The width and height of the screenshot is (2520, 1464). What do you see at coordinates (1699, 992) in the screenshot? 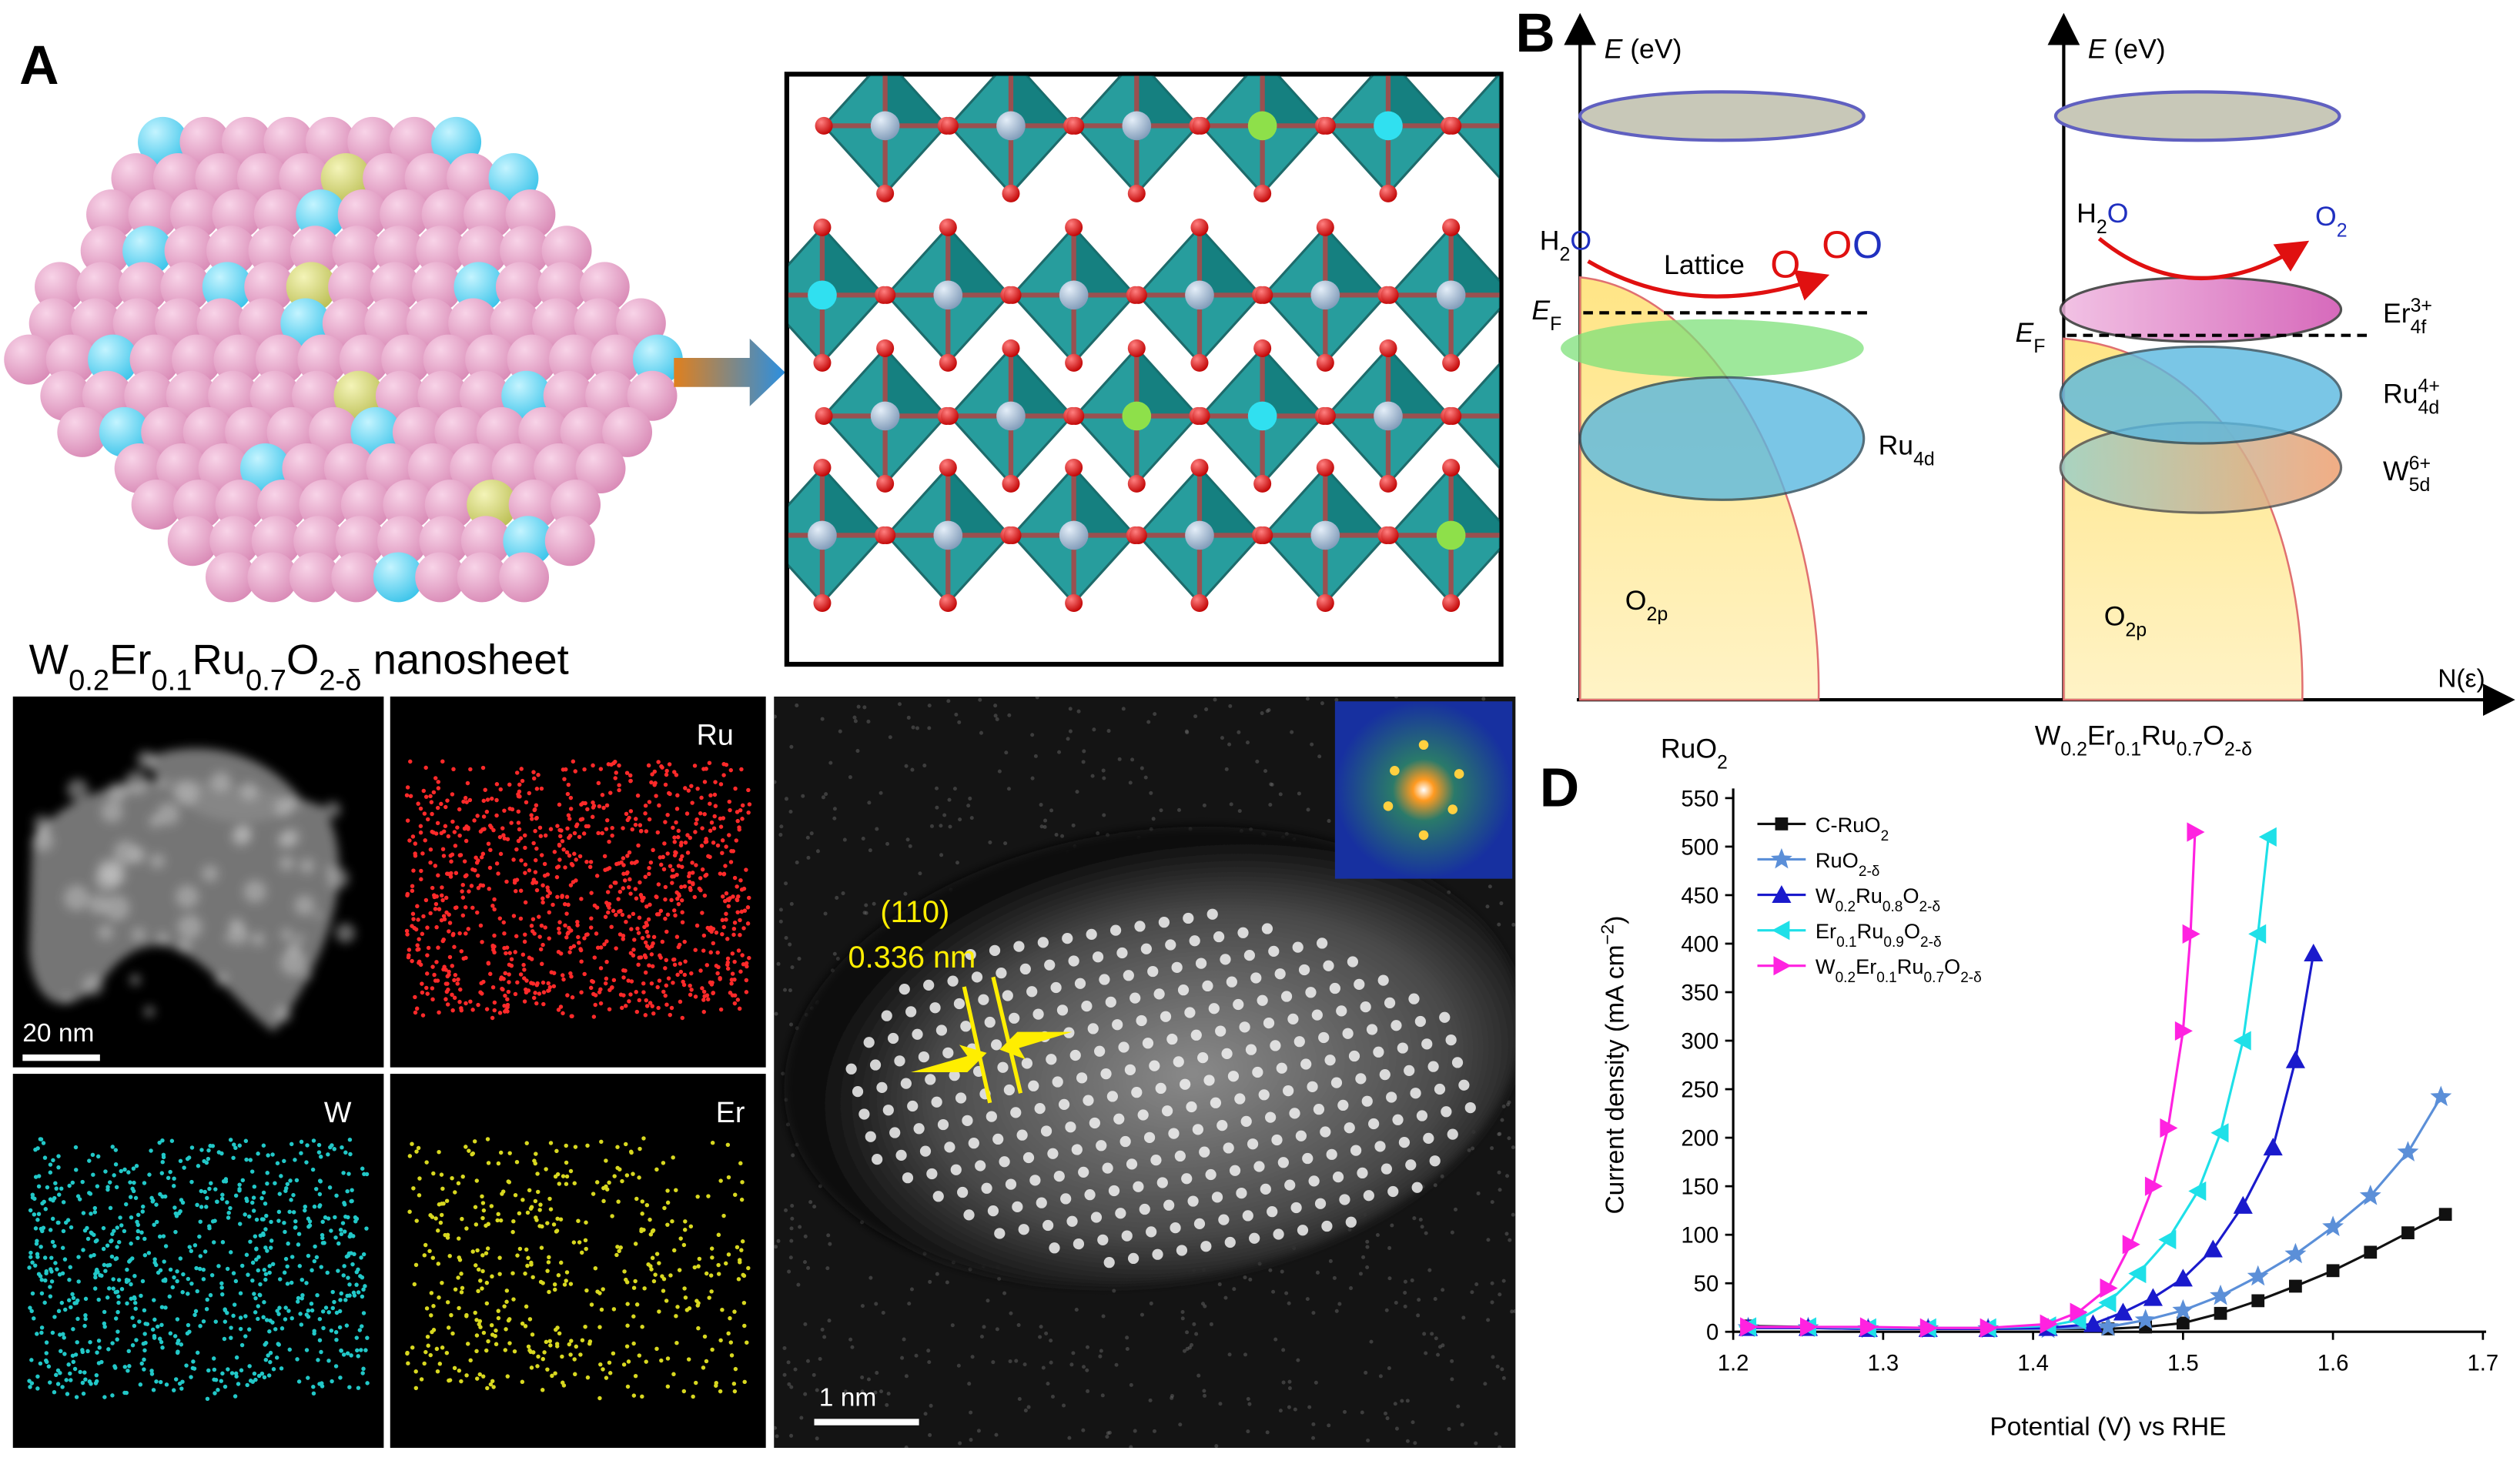
I see `y-tick-label: 350` at bounding box center [1699, 992].